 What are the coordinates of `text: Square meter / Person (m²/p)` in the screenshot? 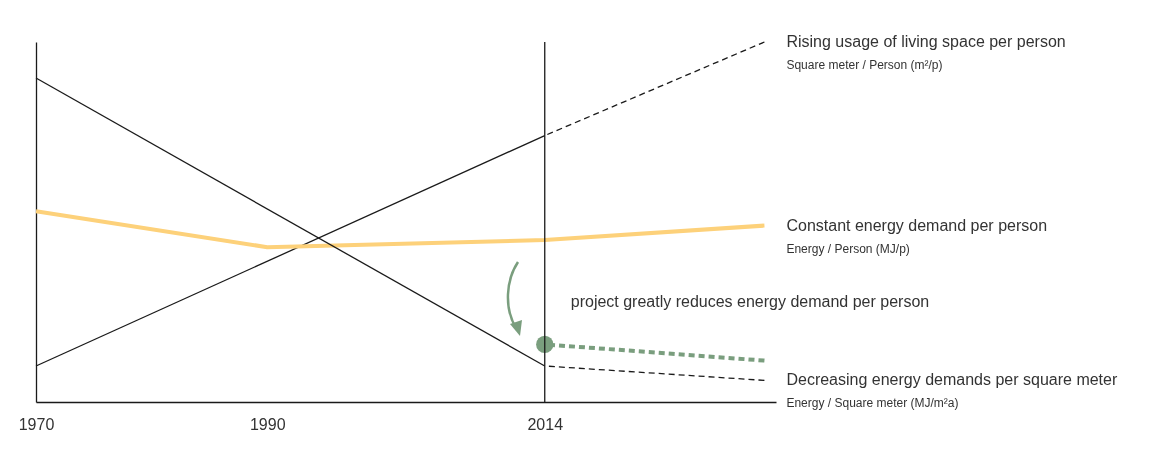 It's located at (864, 65).